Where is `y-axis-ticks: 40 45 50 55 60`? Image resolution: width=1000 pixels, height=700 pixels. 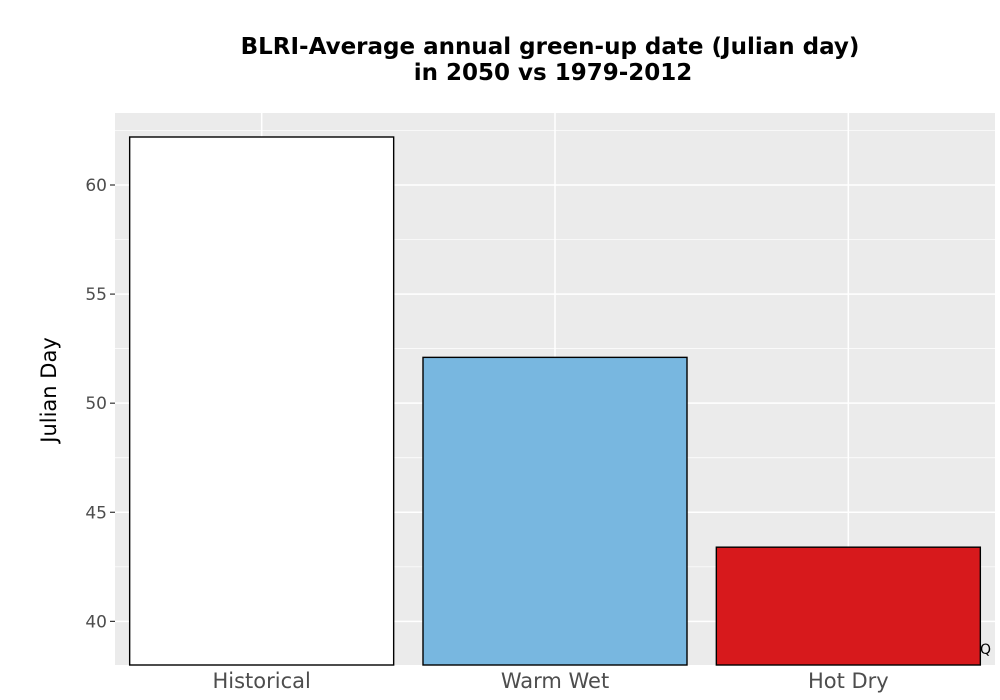 y-axis-ticks: 40 45 50 55 60 is located at coordinates (100, 404).